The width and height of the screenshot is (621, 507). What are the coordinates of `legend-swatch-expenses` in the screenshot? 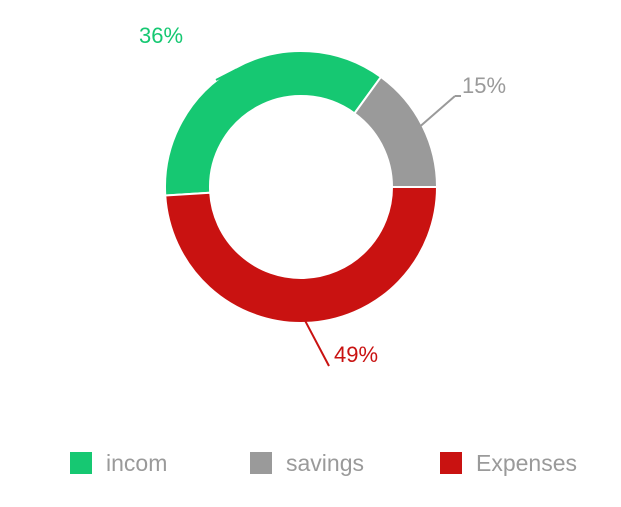 It's located at (451, 463).